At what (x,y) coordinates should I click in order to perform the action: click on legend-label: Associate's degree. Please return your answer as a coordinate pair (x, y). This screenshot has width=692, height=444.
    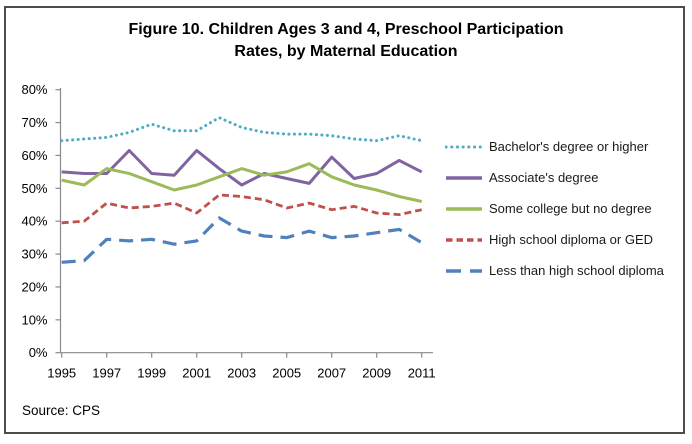
    Looking at the image, I should click on (544, 177).